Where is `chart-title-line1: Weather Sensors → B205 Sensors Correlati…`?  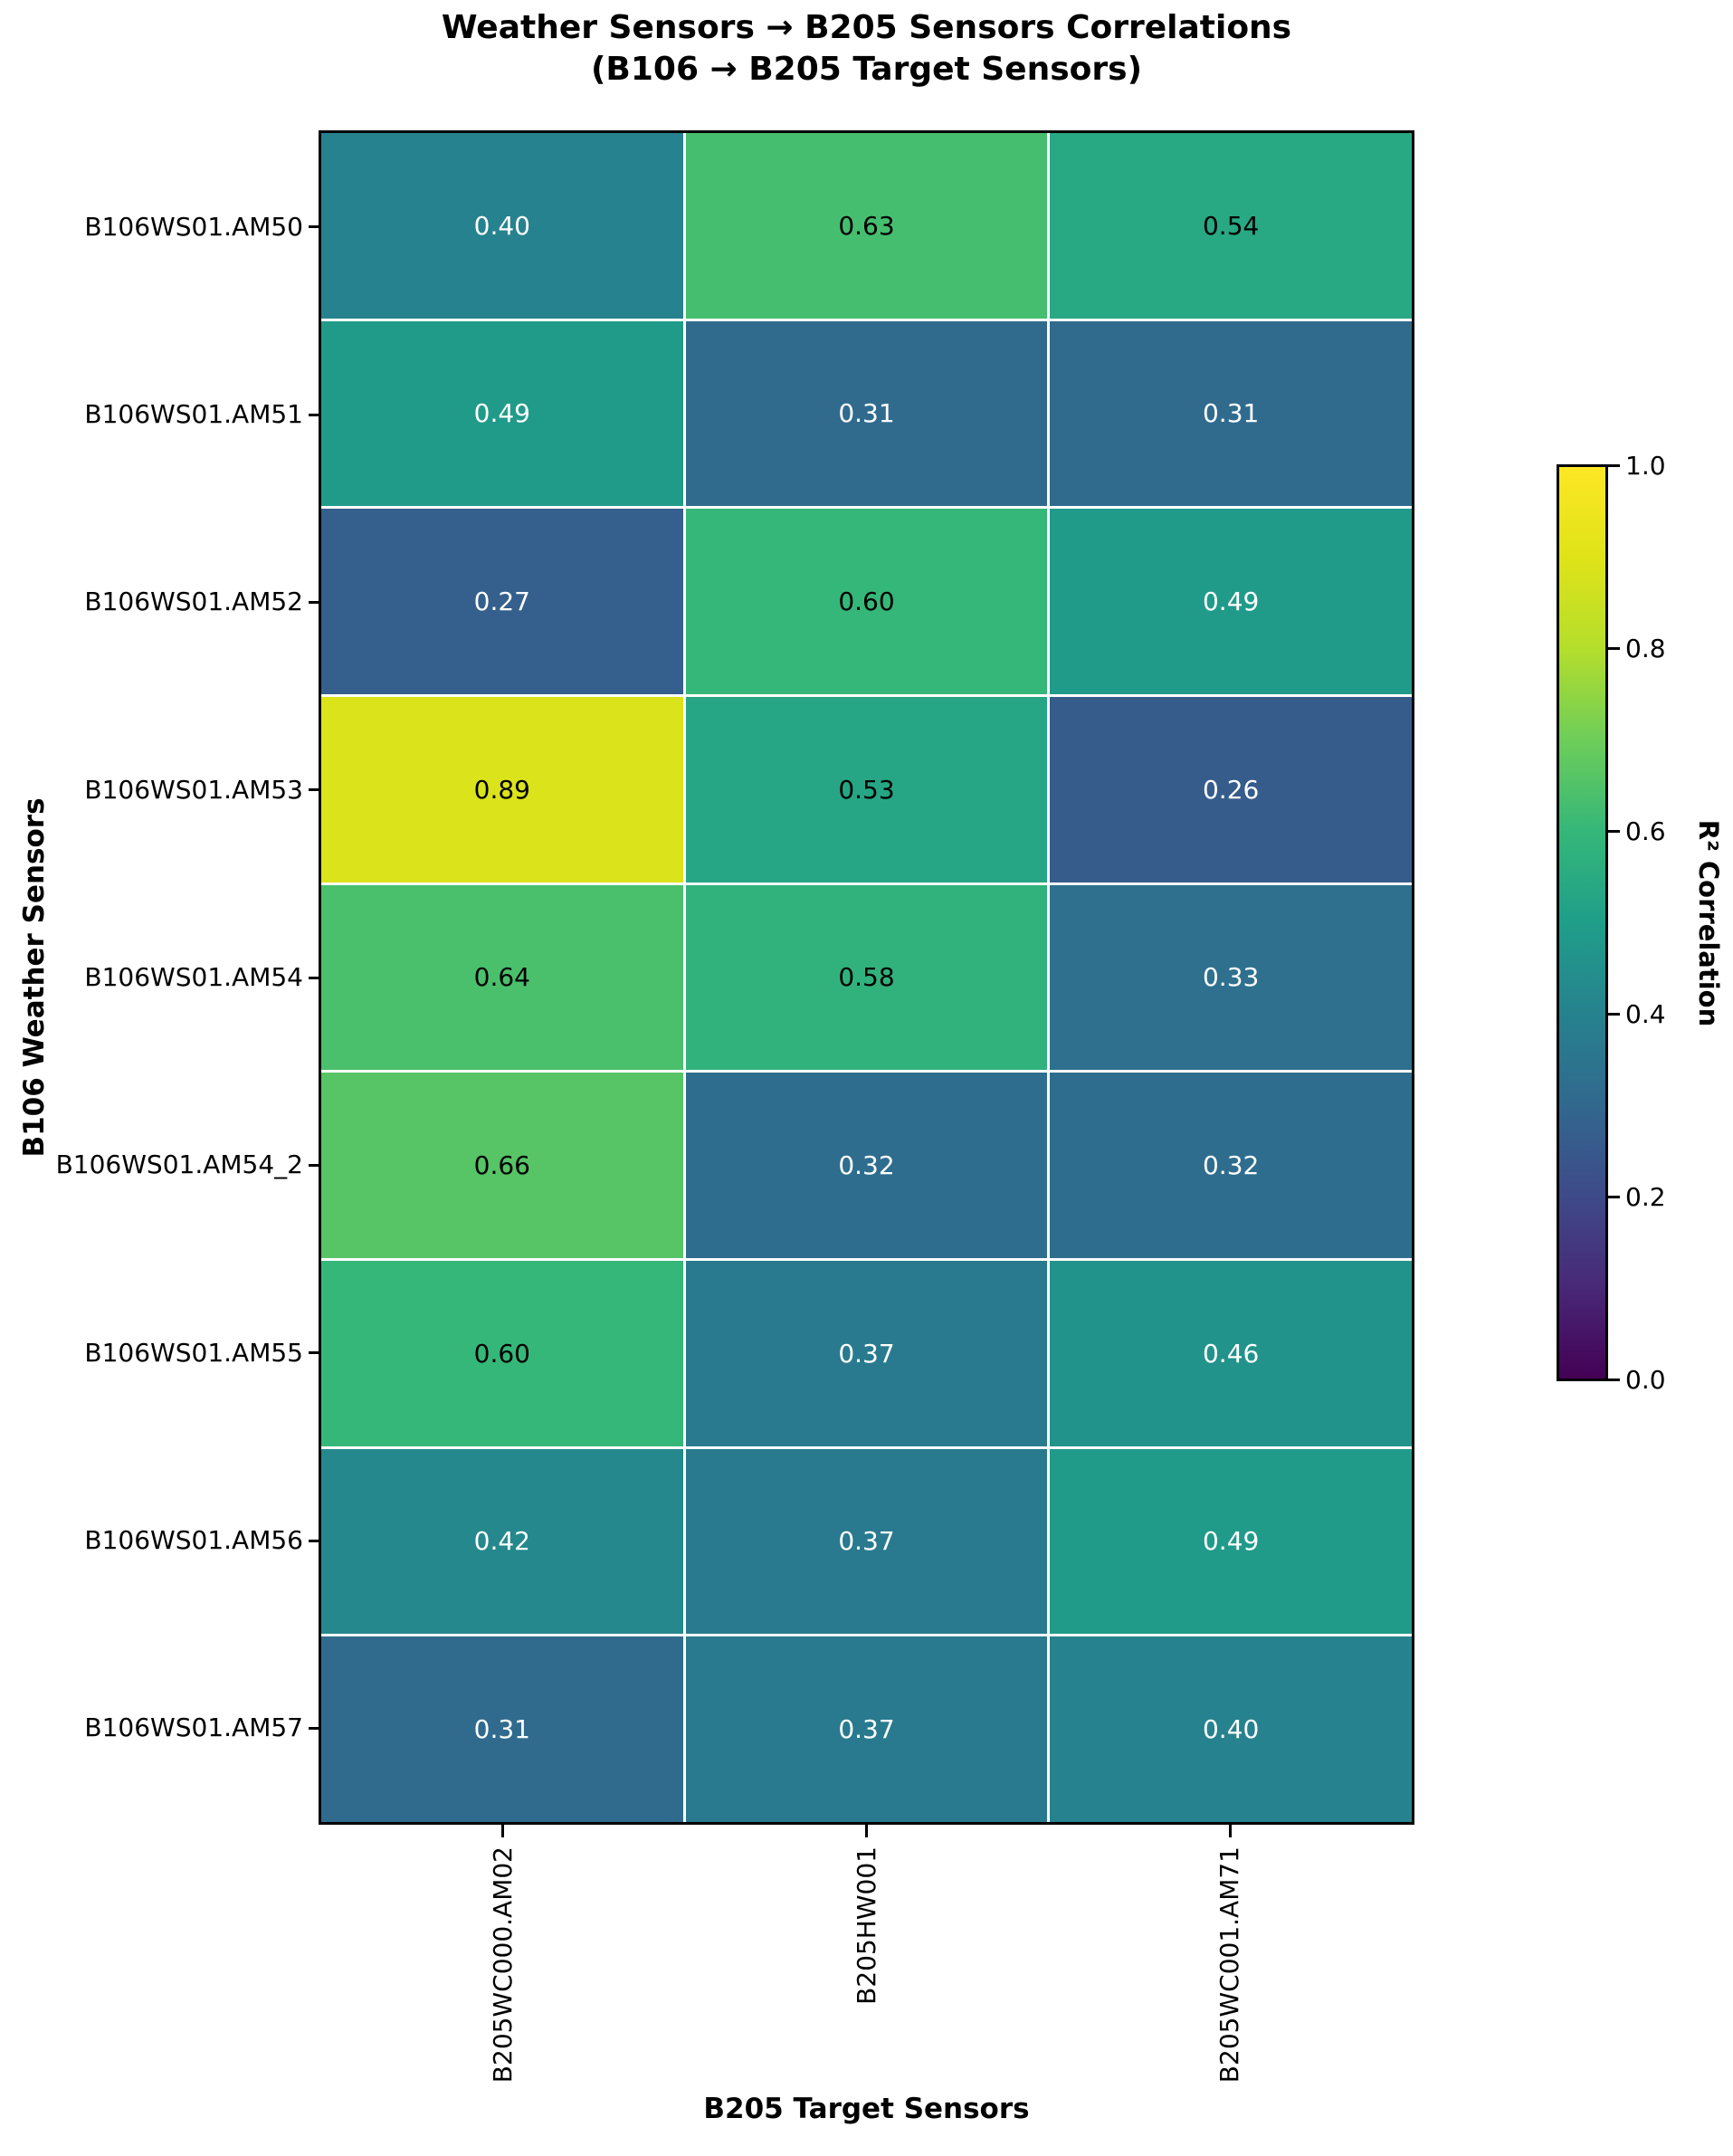 chart-title-line1: Weather Sensors → B205 Sensors Correlati… is located at coordinates (866, 27).